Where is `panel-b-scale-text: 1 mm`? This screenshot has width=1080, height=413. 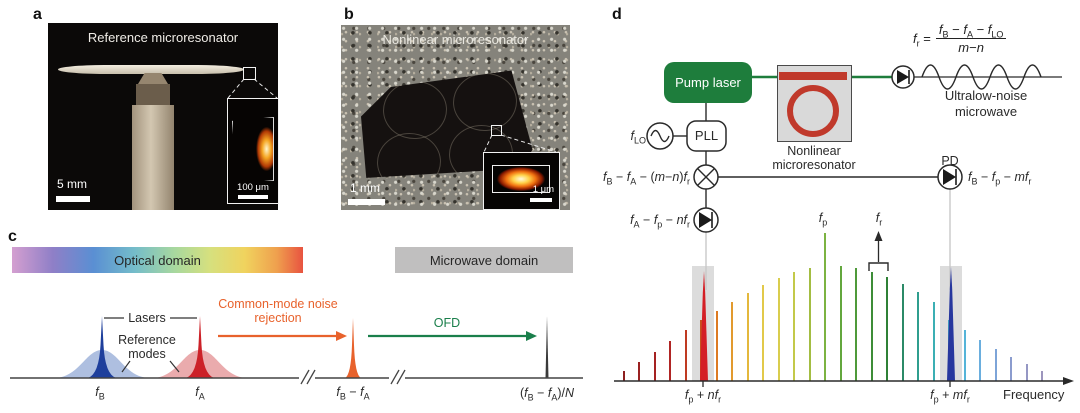 panel-b-scale-text: 1 mm is located at coordinates (365, 188).